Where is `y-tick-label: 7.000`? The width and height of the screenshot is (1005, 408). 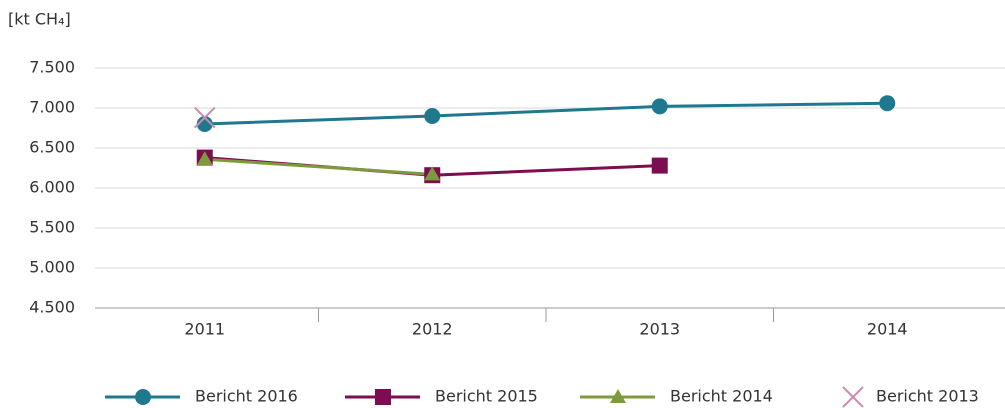
y-tick-label: 7.000 is located at coordinates (52, 107).